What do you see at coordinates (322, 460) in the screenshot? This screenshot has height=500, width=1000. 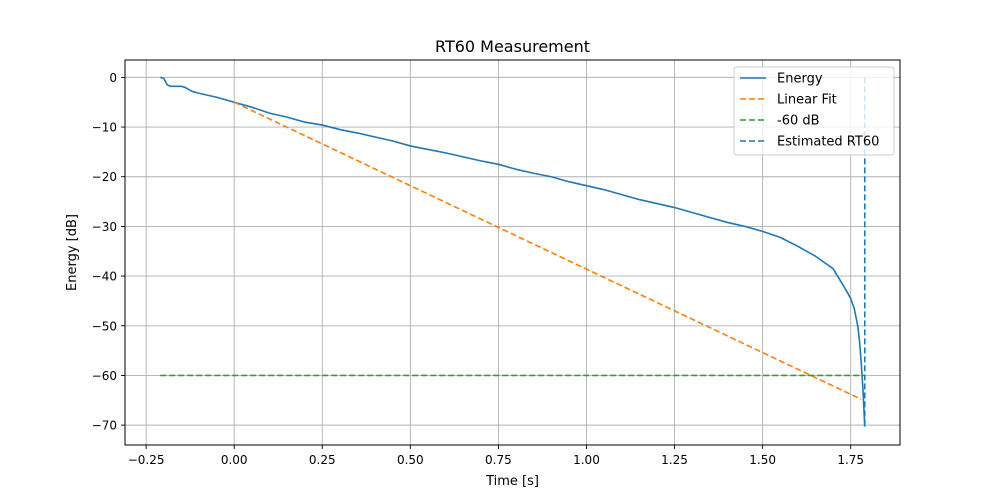 I see `x-tick-label: 0.25` at bounding box center [322, 460].